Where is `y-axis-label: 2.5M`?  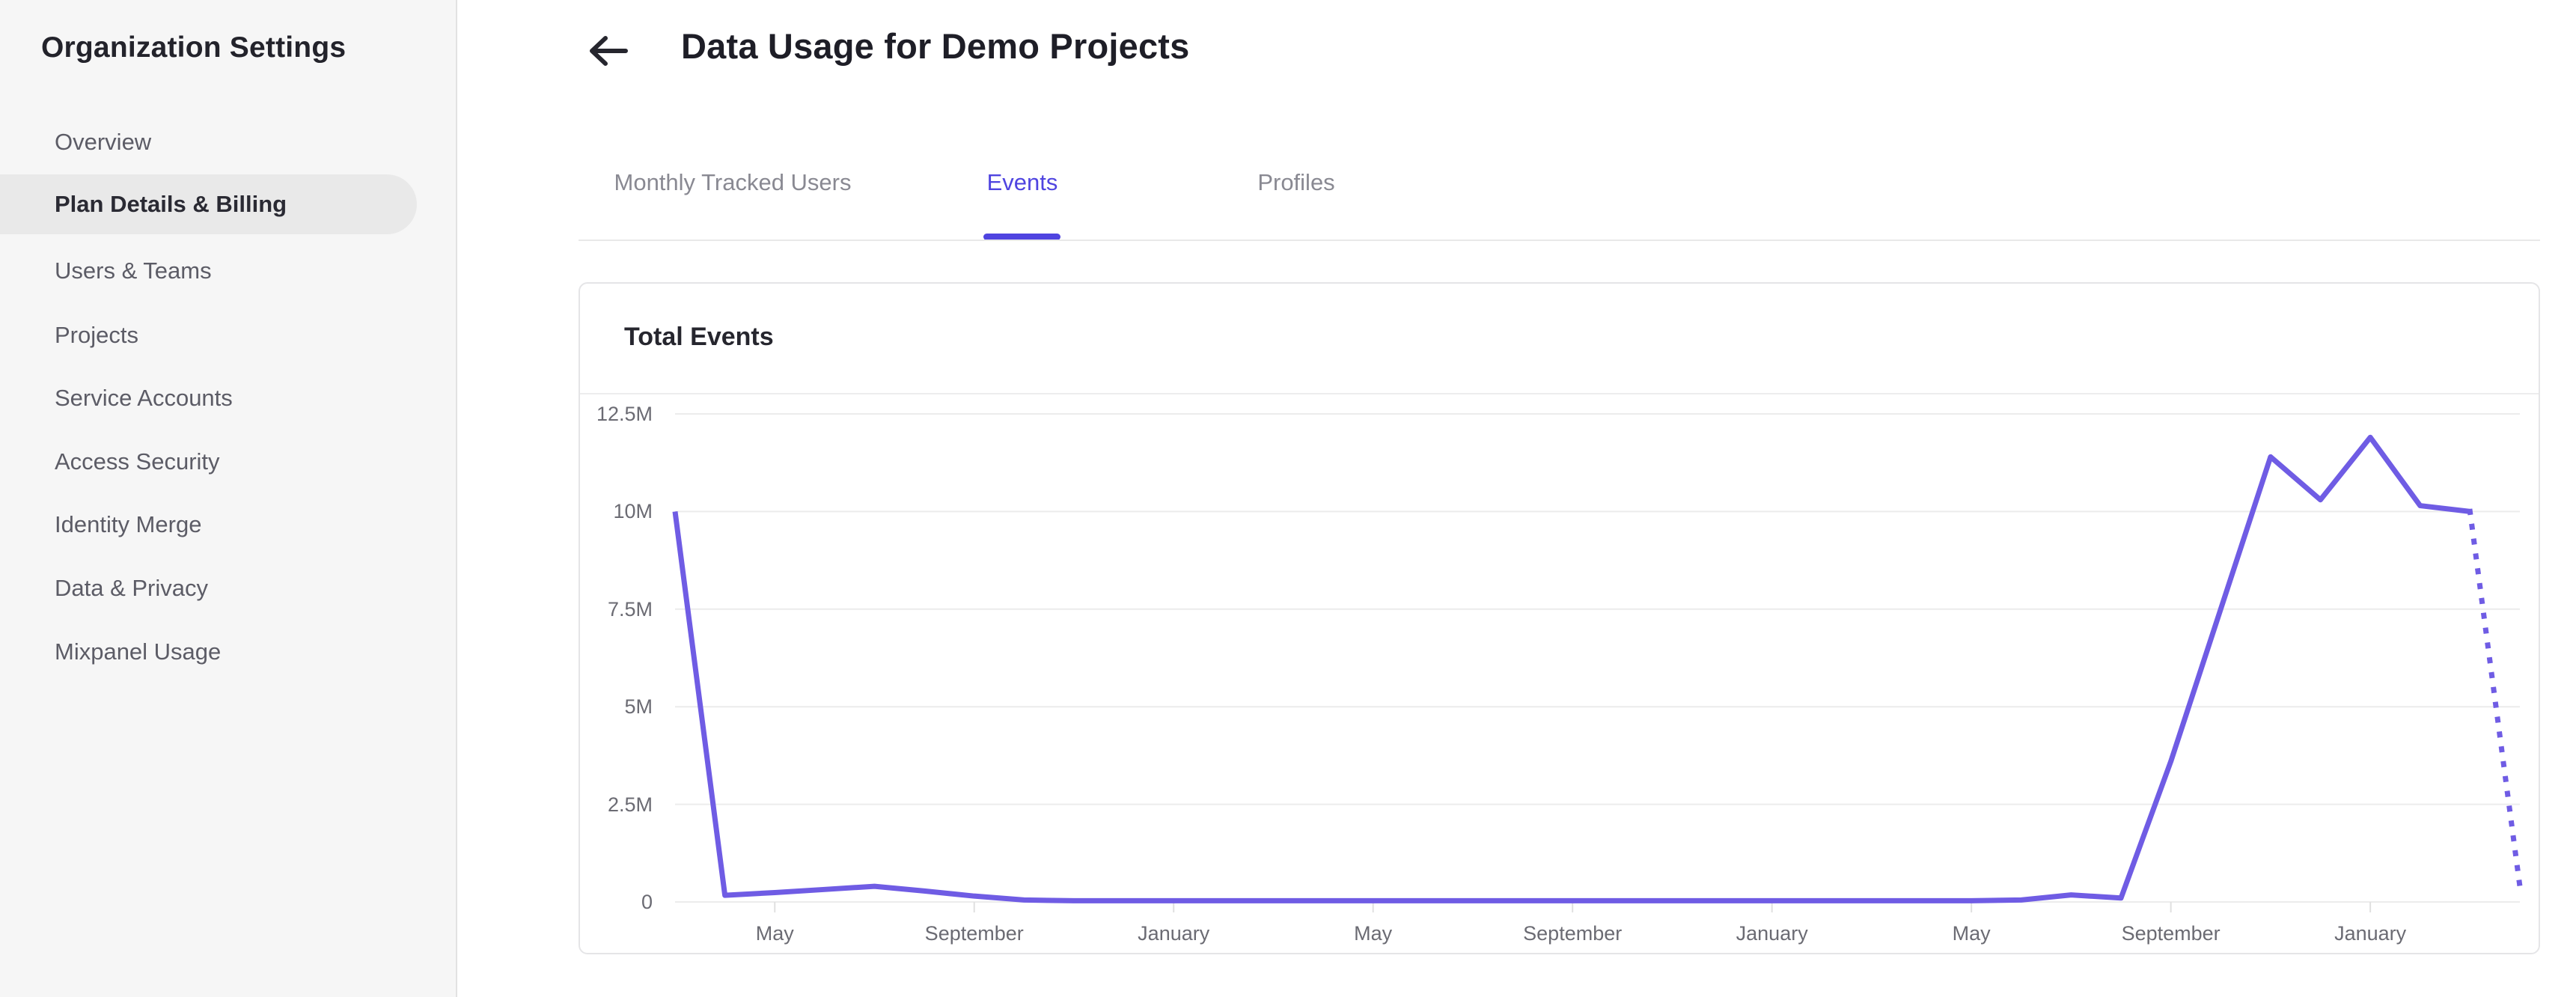 y-axis-label: 2.5M is located at coordinates (630, 804).